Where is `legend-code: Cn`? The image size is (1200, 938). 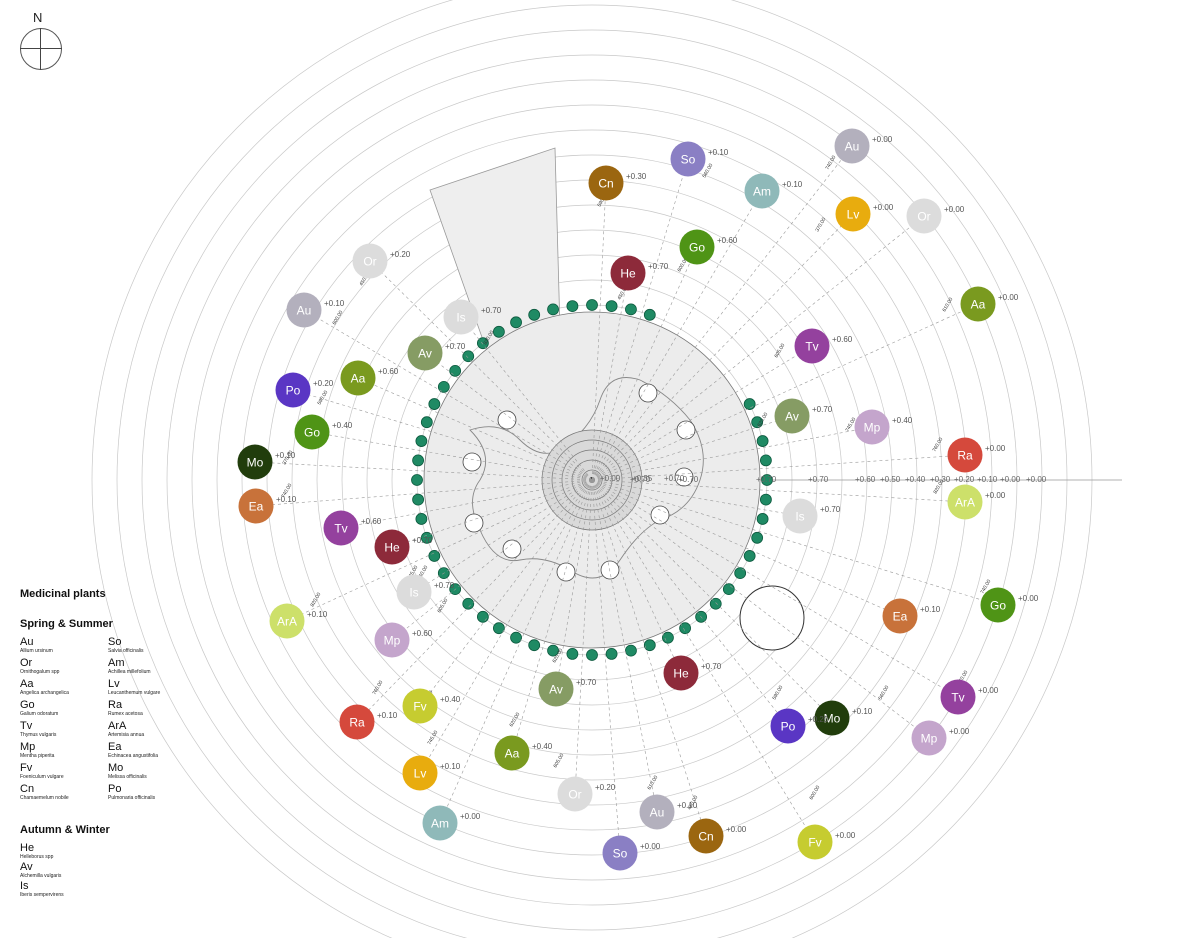
legend-code: Cn is located at coordinates (27, 789).